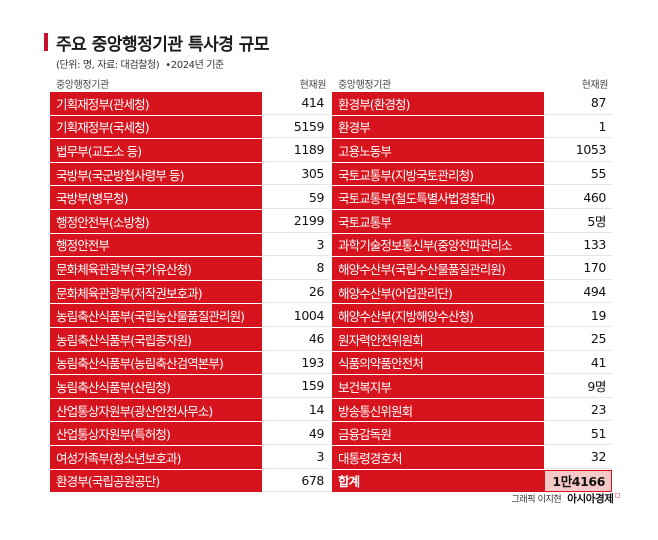  I want to click on table-row: 기획재정부(관세청) 414, so click(190, 104).